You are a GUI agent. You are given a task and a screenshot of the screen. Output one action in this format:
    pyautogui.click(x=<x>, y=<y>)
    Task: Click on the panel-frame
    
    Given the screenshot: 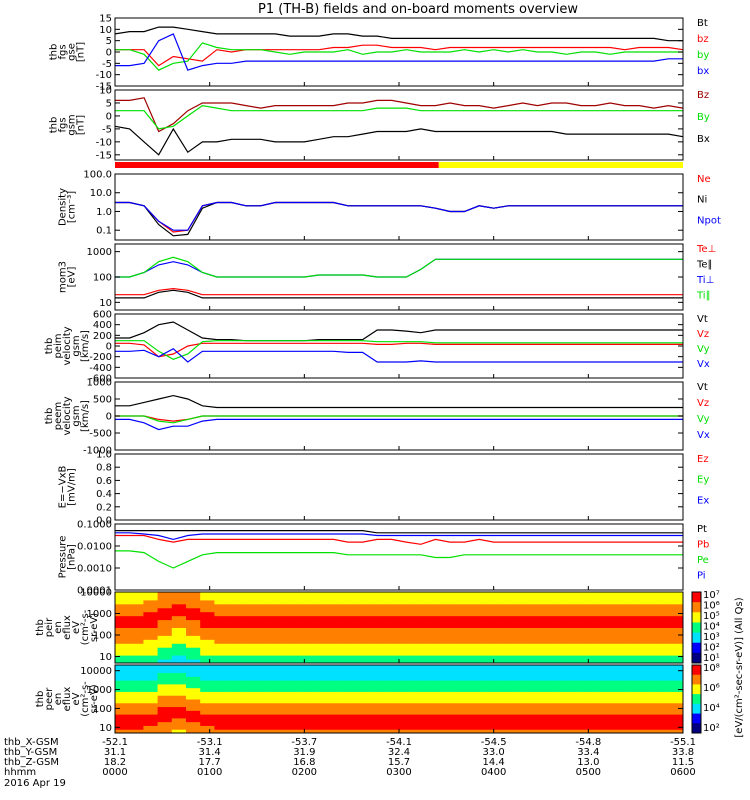 What is the action you would take?
    pyautogui.click(x=399, y=487)
    